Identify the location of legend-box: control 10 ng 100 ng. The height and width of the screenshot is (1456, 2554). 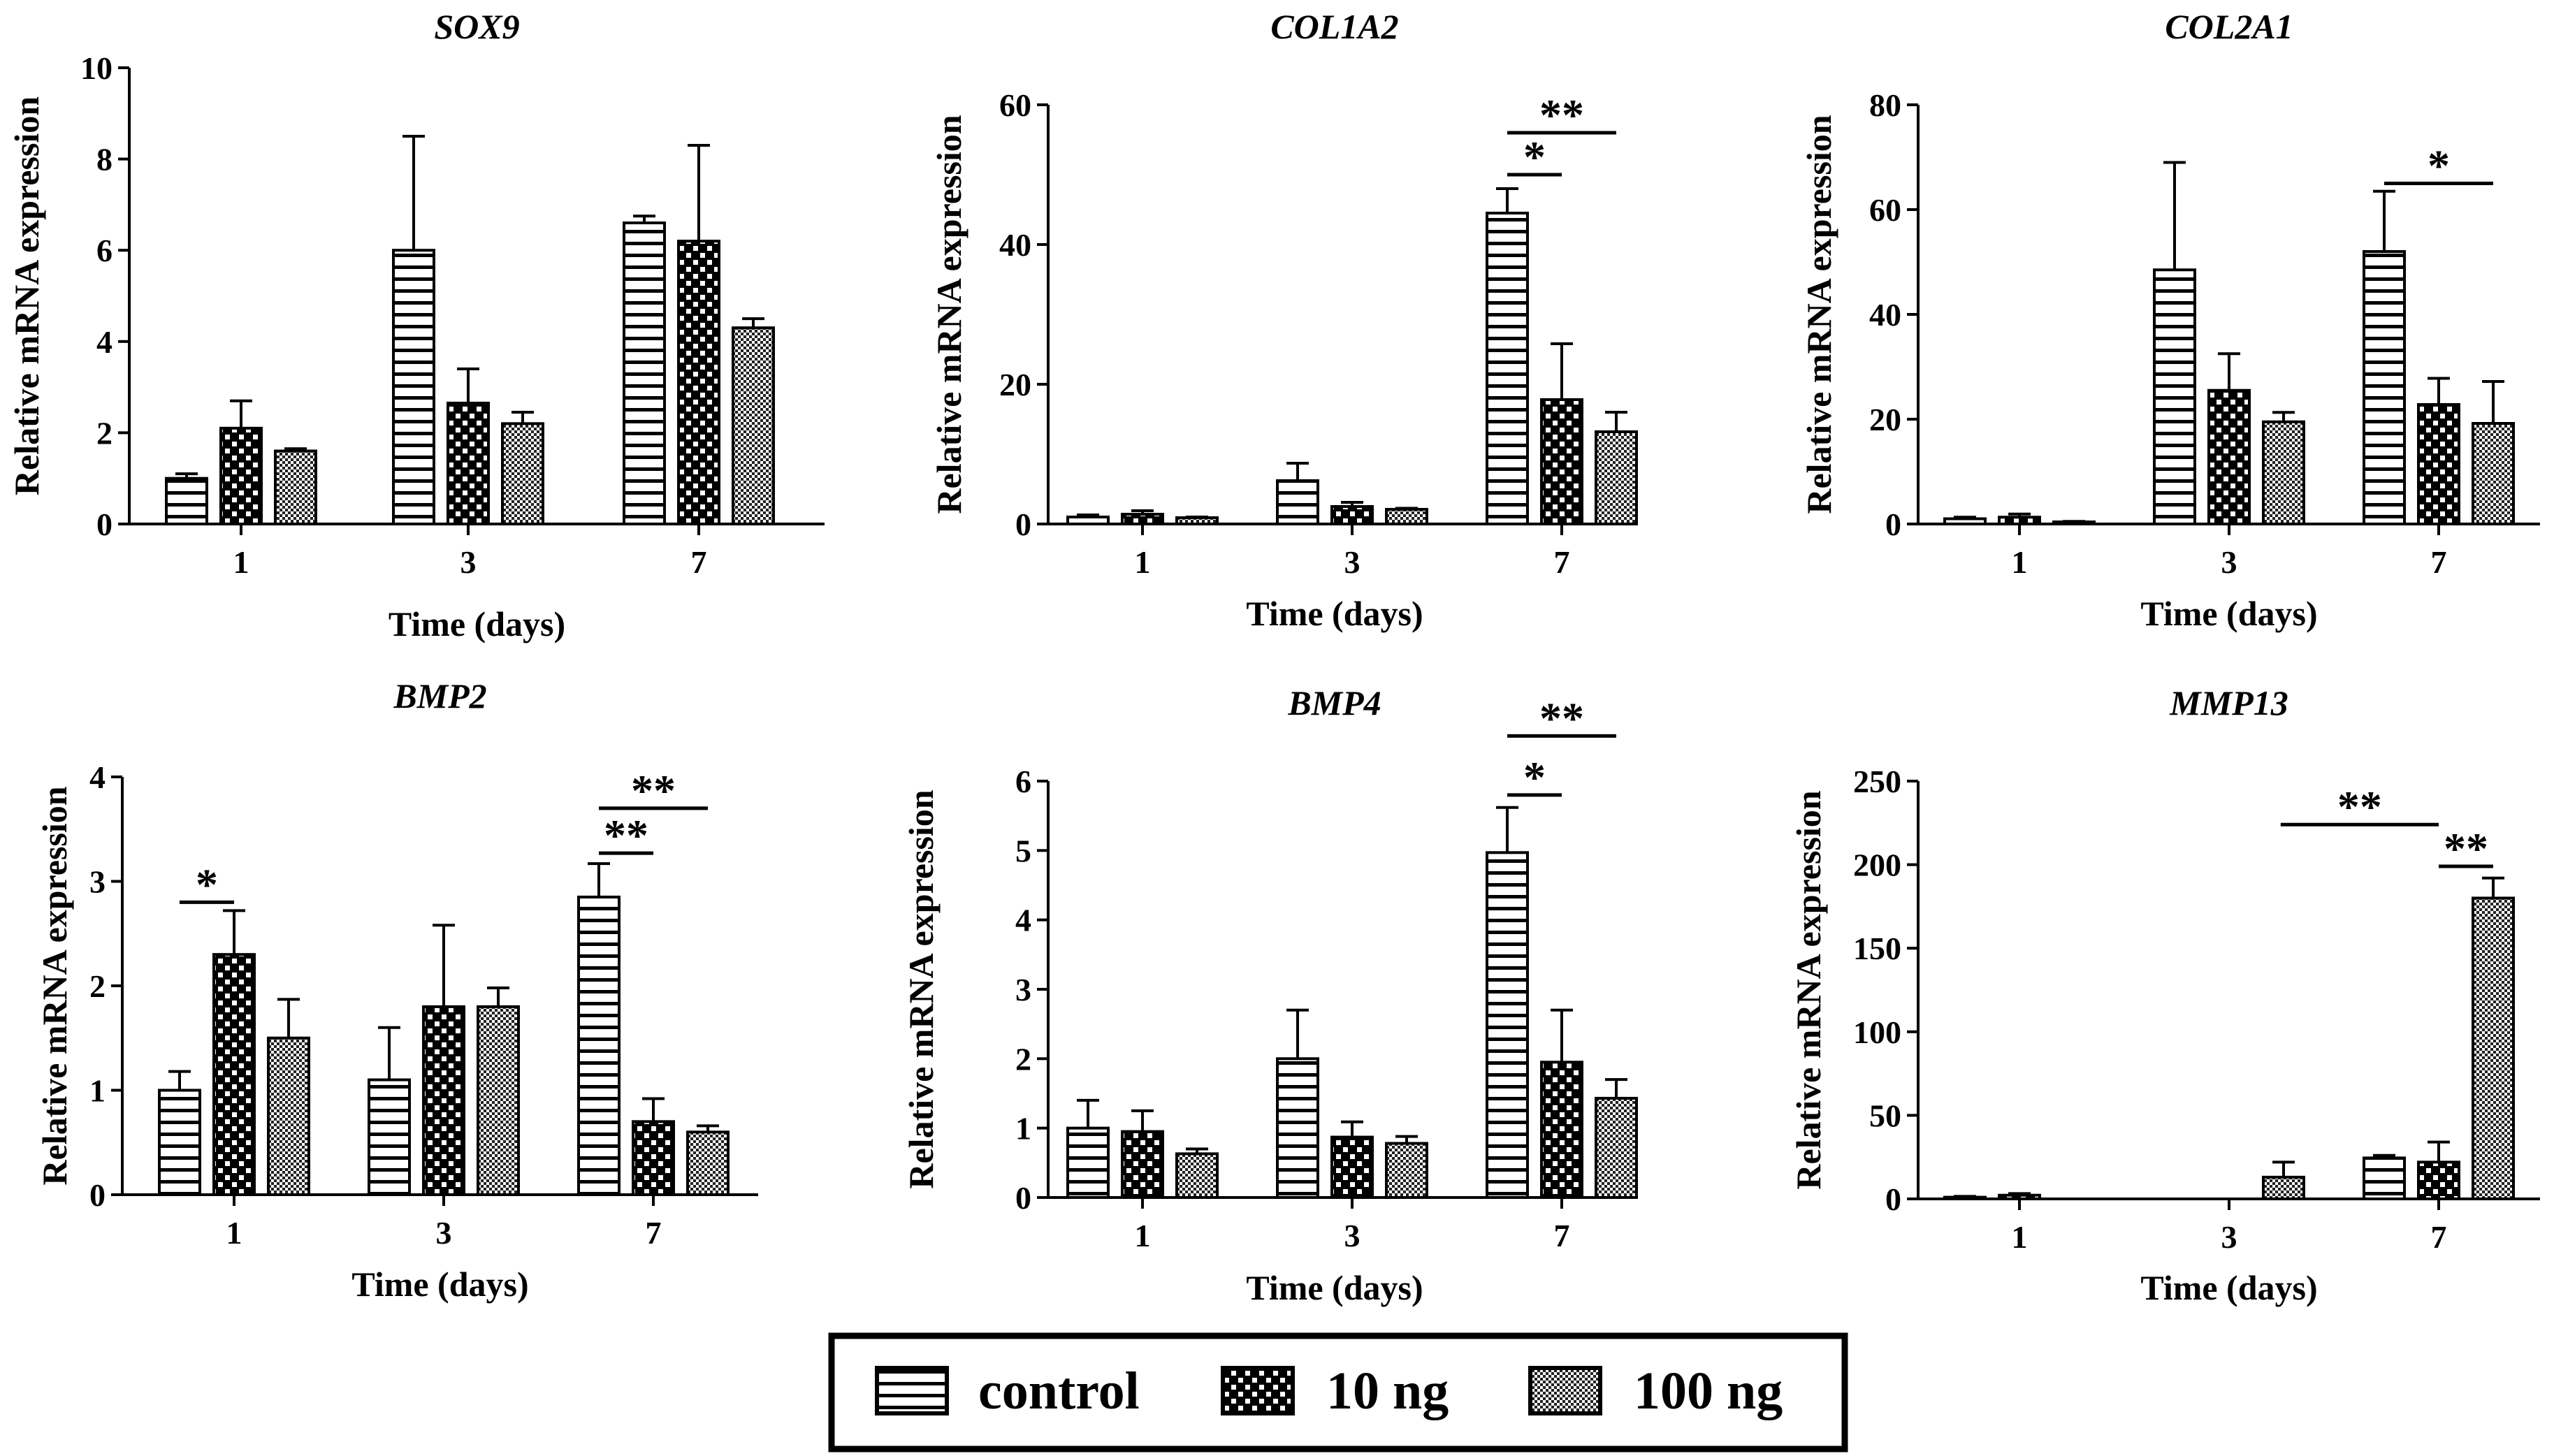
(1338, 1392).